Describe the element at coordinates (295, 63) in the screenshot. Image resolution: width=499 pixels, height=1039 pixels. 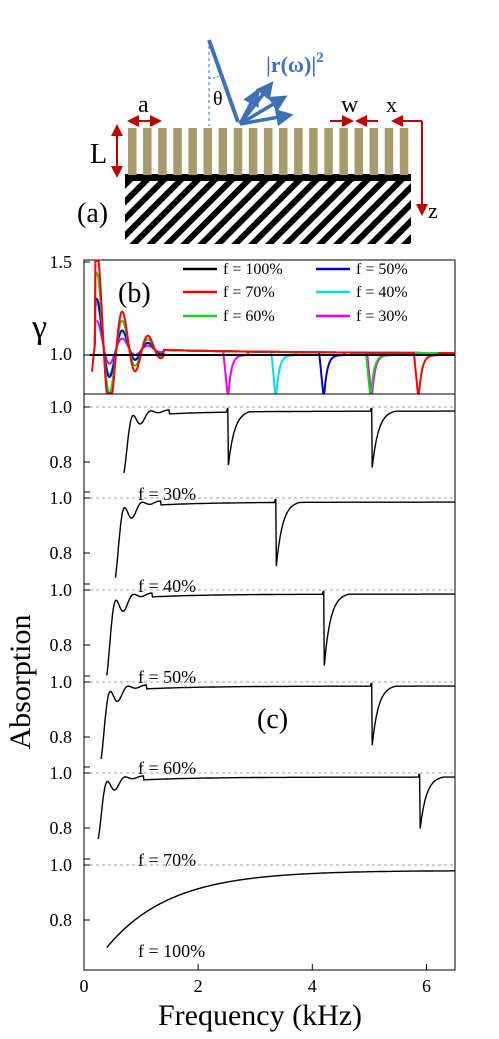
I see `r-omega-label: |r(ω)|2` at that location.